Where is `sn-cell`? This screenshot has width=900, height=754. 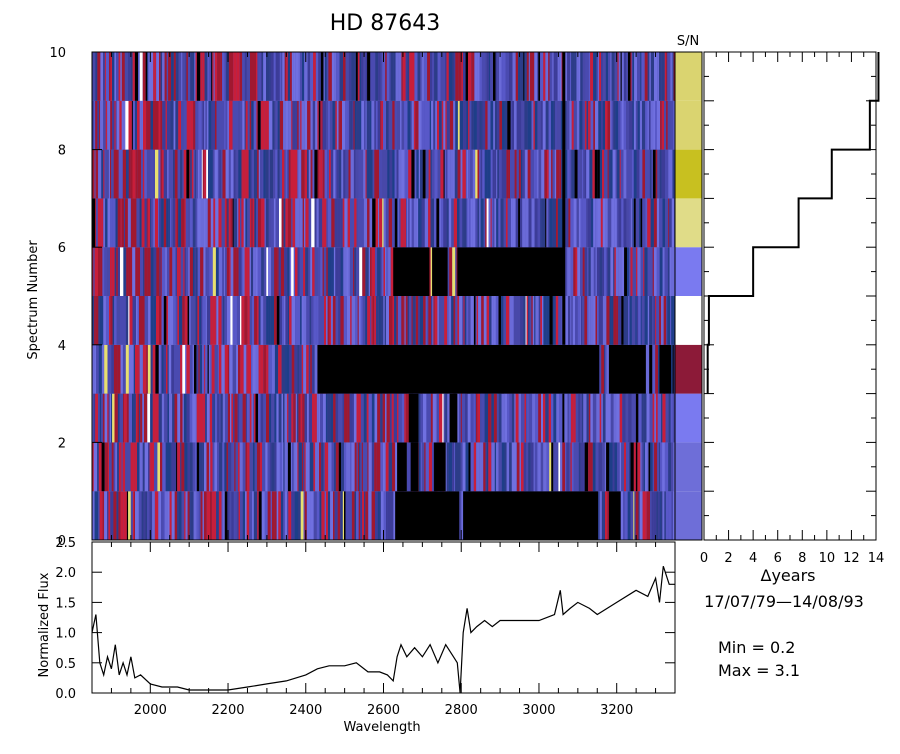 sn-cell is located at coordinates (688, 174).